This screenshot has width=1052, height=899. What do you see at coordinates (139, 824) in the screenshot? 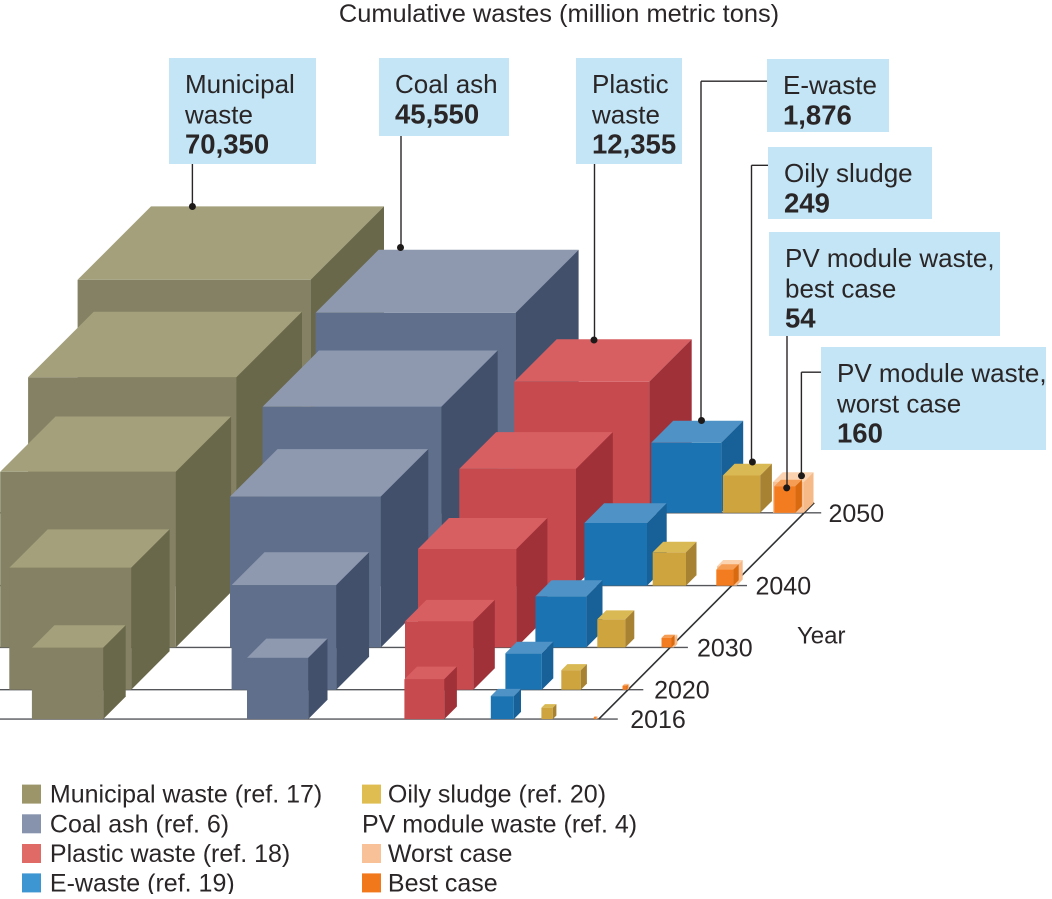
I see `svg-text: Coal ash (ref. 6)` at bounding box center [139, 824].